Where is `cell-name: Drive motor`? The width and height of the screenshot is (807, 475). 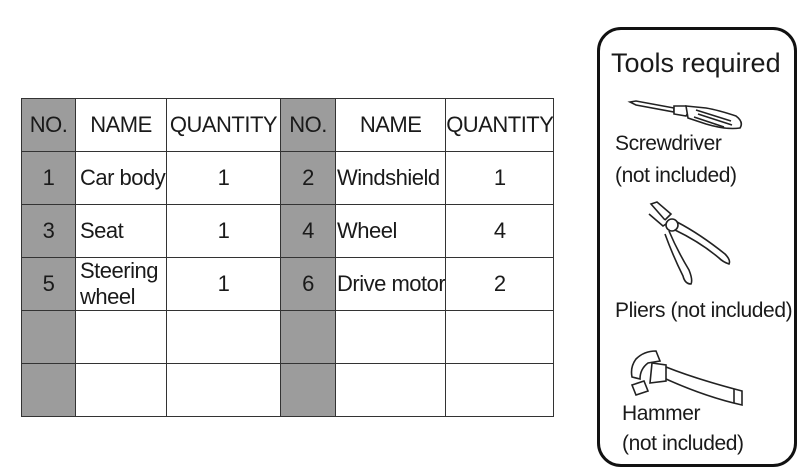 cell-name: Drive motor is located at coordinates (390, 284).